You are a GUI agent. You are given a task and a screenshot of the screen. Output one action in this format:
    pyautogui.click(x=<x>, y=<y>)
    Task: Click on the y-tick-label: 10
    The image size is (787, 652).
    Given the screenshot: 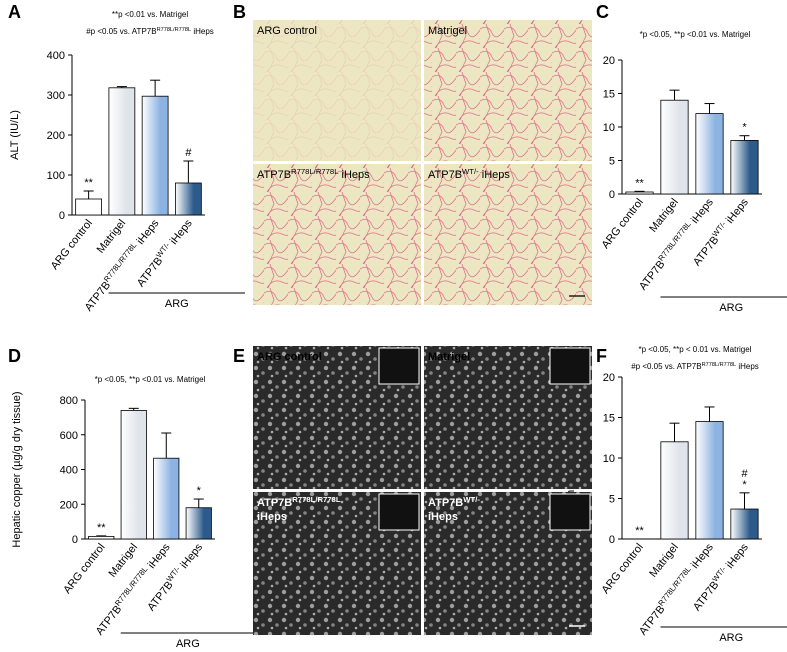 What is the action you would take?
    pyautogui.click(x=609, y=459)
    